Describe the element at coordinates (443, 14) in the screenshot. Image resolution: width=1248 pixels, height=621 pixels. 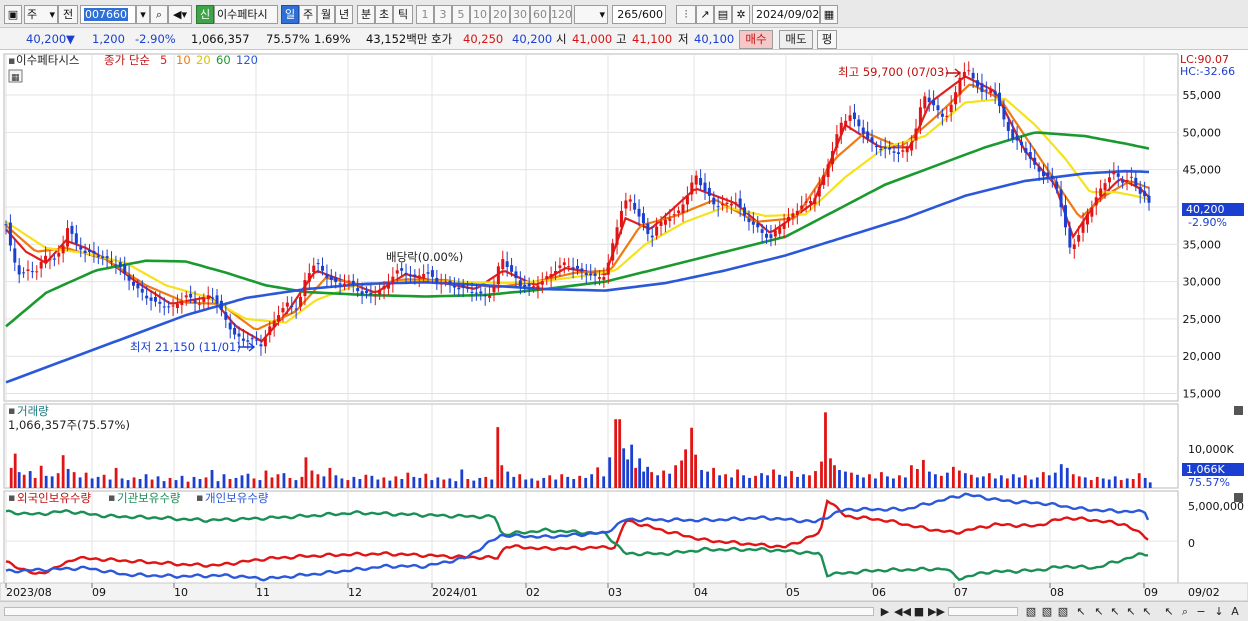
I see `interval-3: 3` at that location.